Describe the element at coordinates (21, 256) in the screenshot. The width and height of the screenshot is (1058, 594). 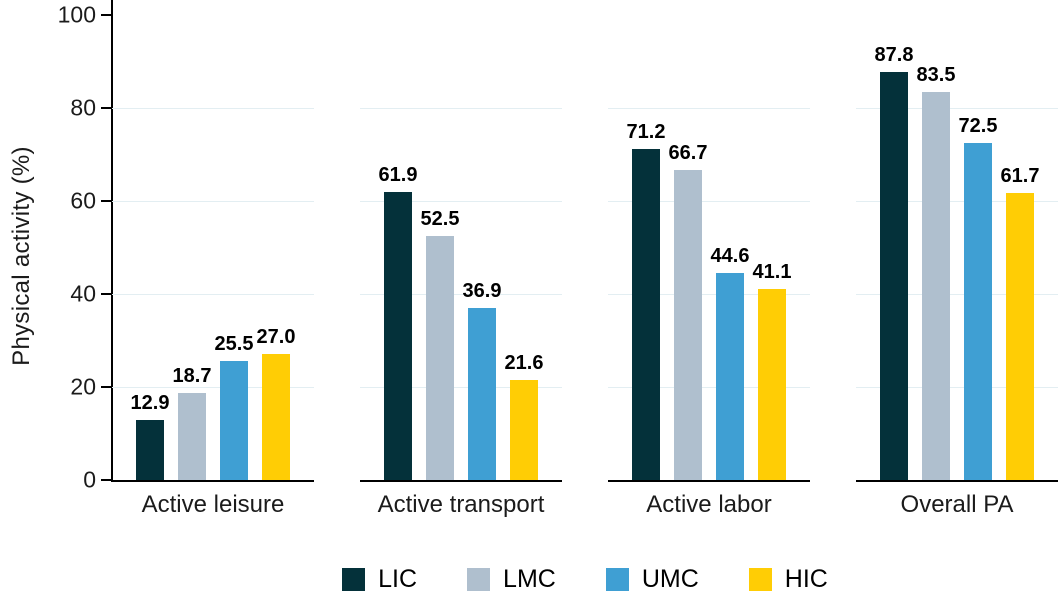
I see `y-axis-title: Physical activity (%)` at that location.